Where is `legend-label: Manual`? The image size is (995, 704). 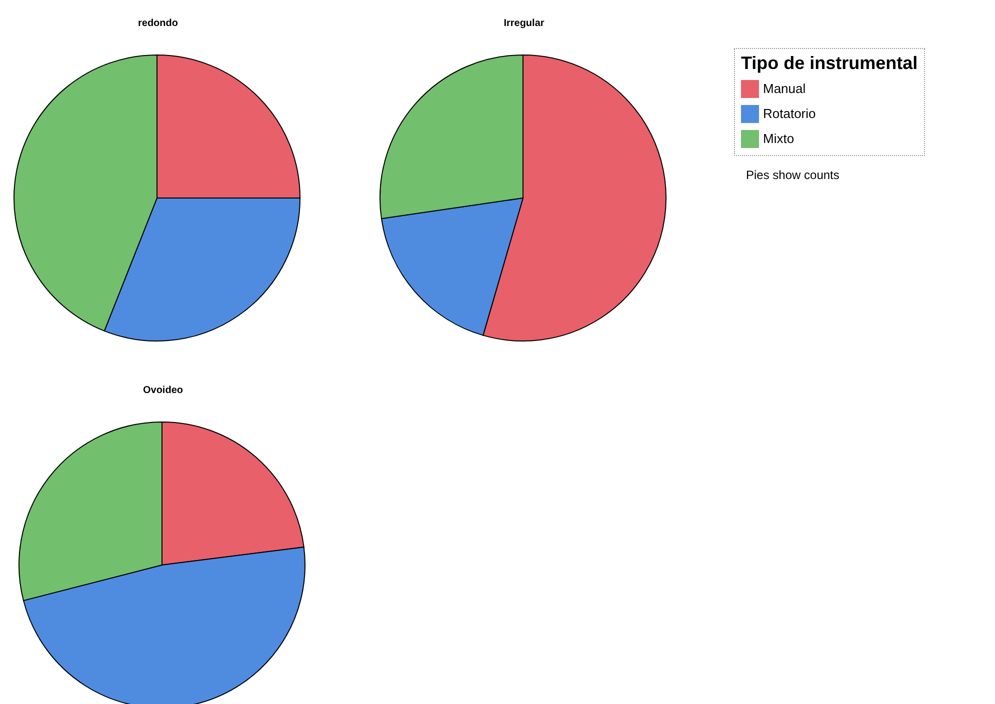
legend-label: Manual is located at coordinates (784, 89).